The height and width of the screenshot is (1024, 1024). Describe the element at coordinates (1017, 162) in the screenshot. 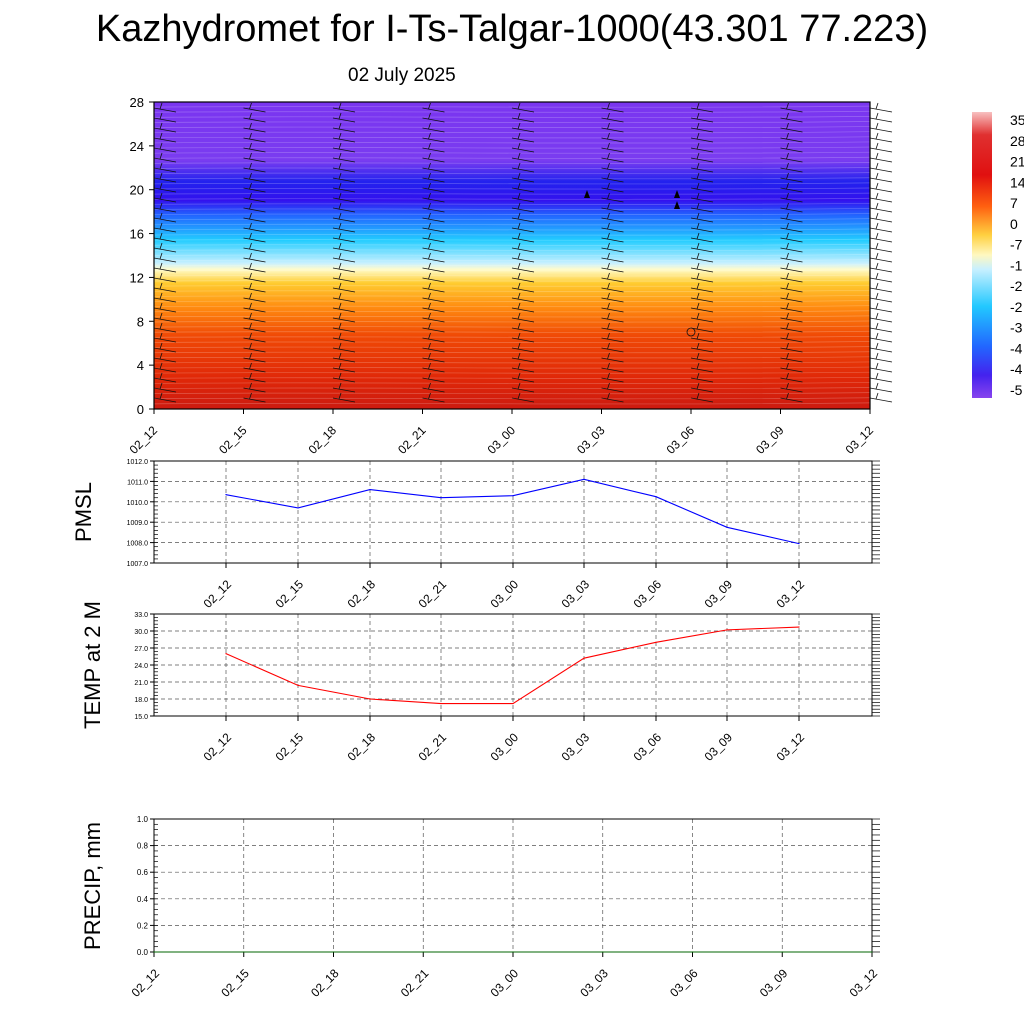

I see `colorbar-label: 21` at that location.